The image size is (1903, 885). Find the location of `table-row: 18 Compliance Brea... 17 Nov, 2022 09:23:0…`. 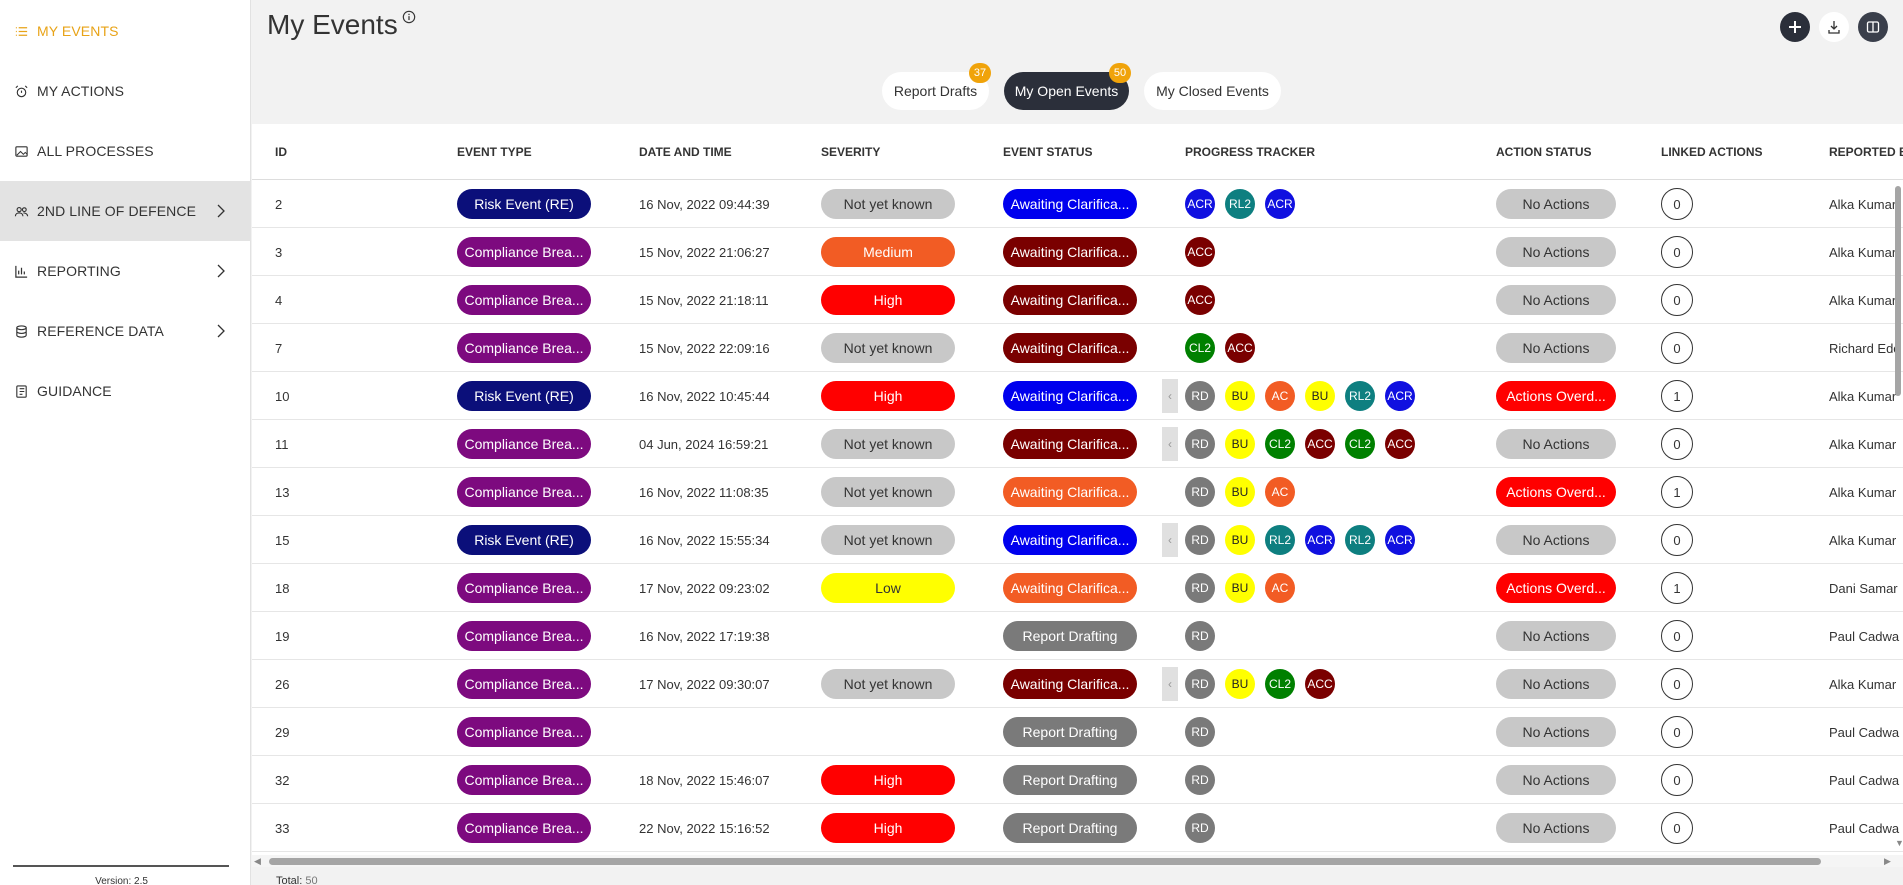

table-row: 18 Compliance Brea... 17 Nov, 2022 09:23:0… is located at coordinates (1077, 588).